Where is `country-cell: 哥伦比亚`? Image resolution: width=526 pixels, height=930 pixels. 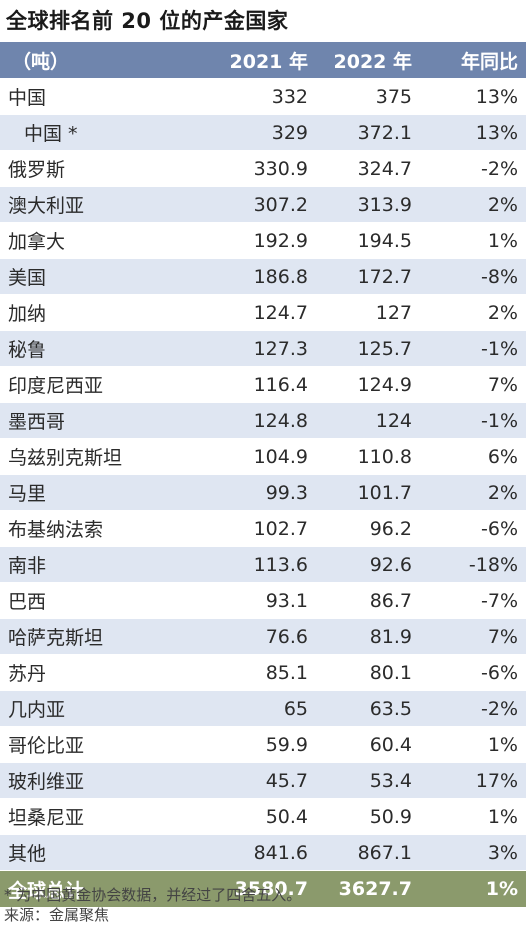
country-cell: 哥伦比亚 is located at coordinates (106, 744).